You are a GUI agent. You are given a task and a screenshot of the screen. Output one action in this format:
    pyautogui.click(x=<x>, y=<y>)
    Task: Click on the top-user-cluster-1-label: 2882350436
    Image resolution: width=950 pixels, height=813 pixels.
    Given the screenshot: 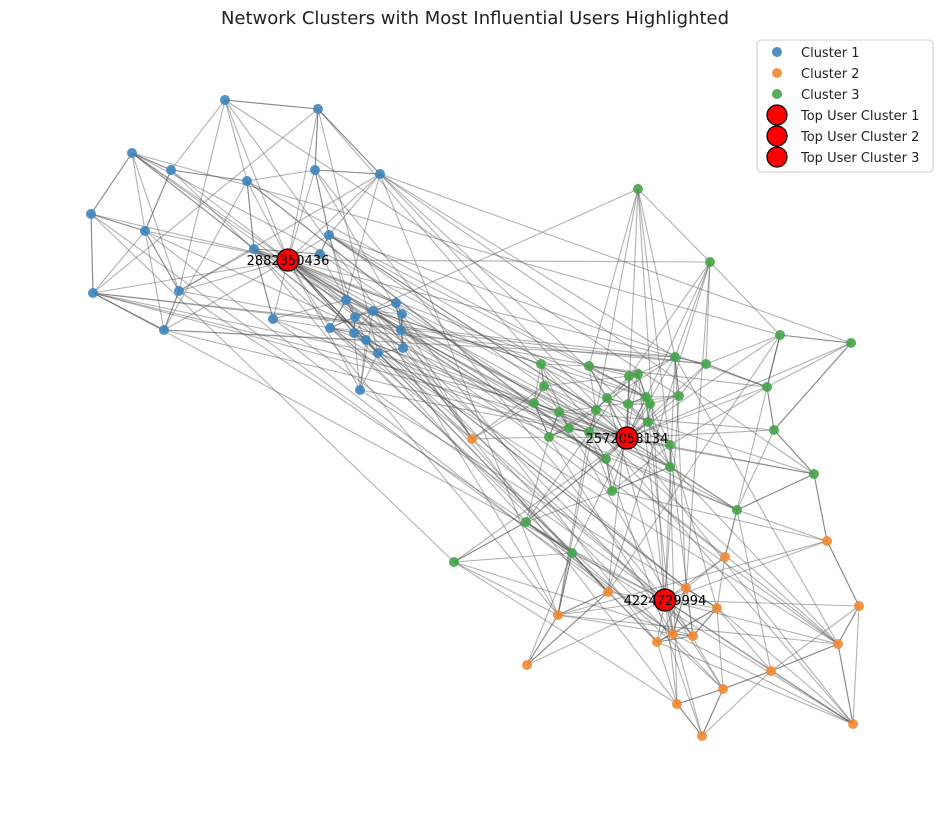 What is the action you would take?
    pyautogui.click(x=288, y=261)
    